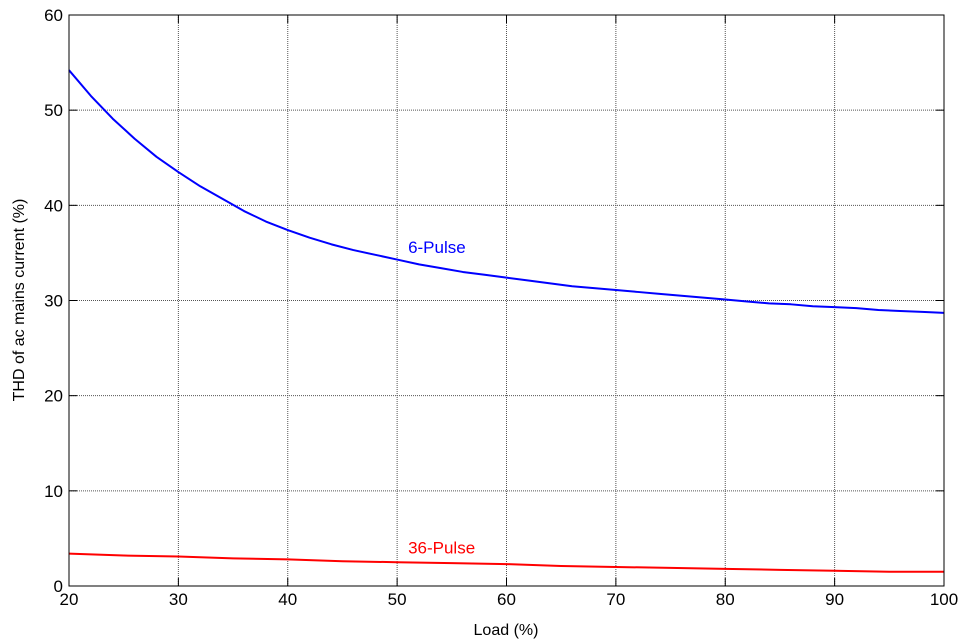 This screenshot has width=967, height=643. I want to click on annotation-1: 36-Pulse, so click(441, 548).